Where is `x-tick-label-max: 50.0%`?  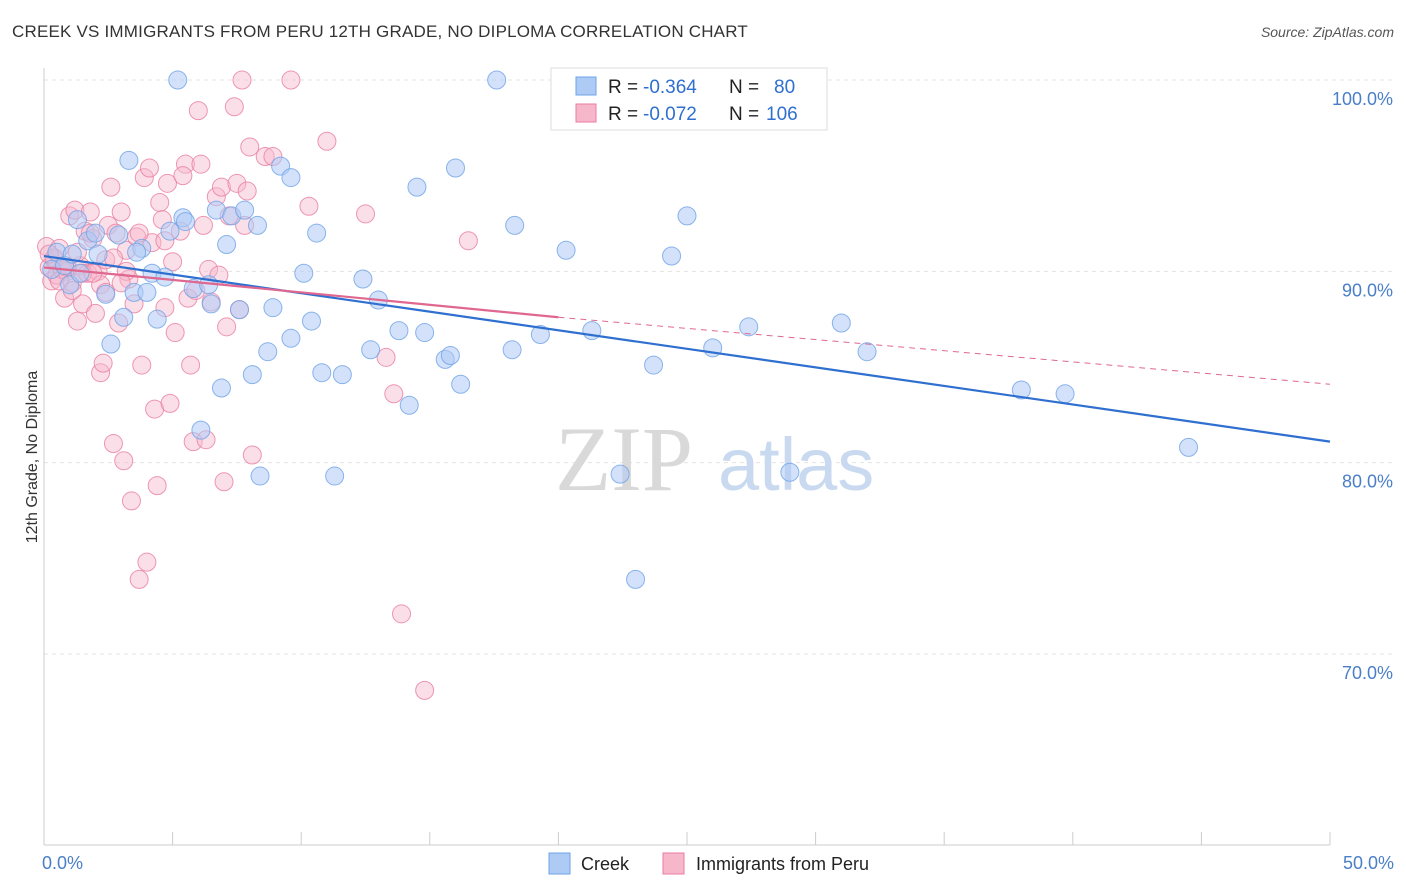
x-tick-label-max: 50.0% is located at coordinates (1368, 863).